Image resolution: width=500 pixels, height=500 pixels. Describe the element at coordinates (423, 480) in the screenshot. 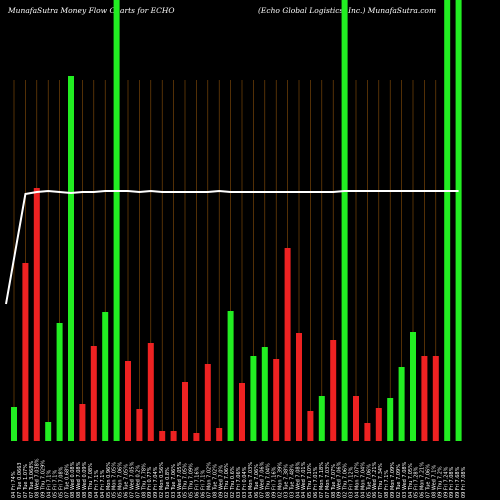

I see `x-tick-label: 06 Mon 7.21%` at that location.